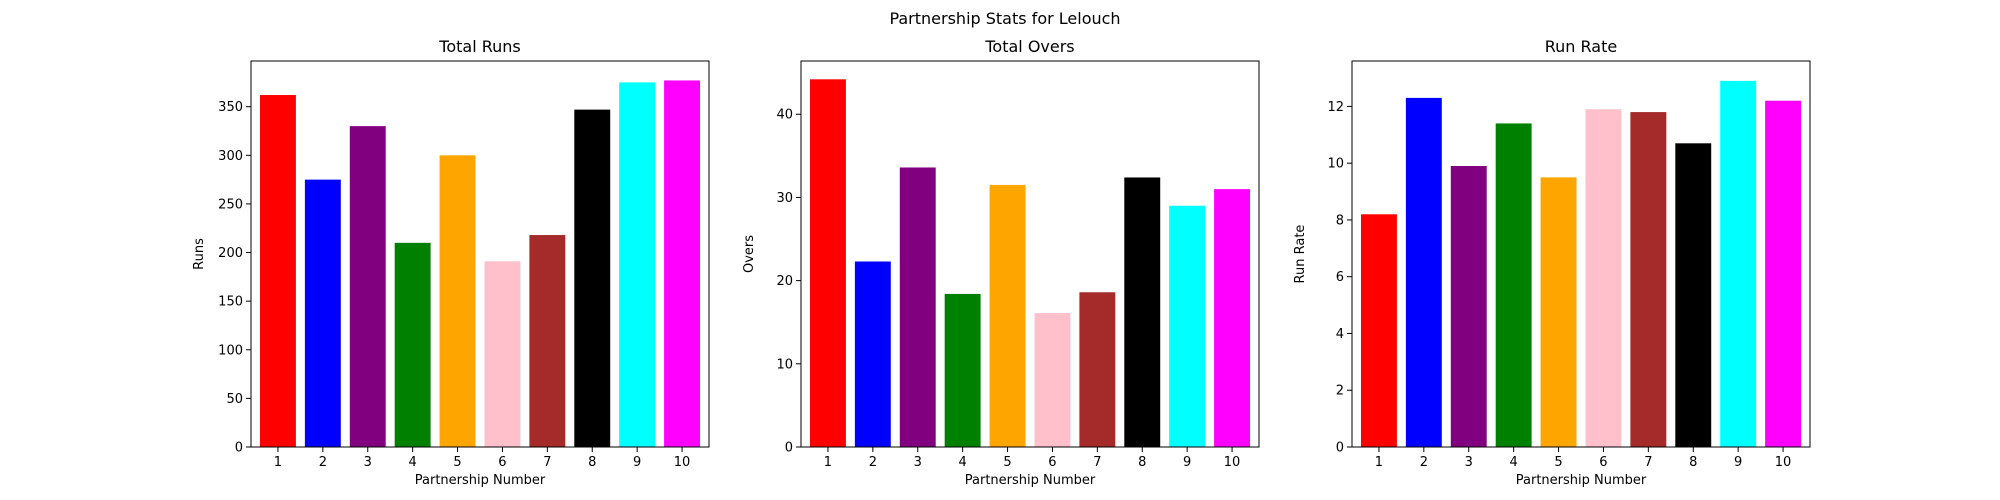 This screenshot has width=2000, height=500. Describe the element at coordinates (1340, 220) in the screenshot. I see `y-tick-label: 8` at that location.